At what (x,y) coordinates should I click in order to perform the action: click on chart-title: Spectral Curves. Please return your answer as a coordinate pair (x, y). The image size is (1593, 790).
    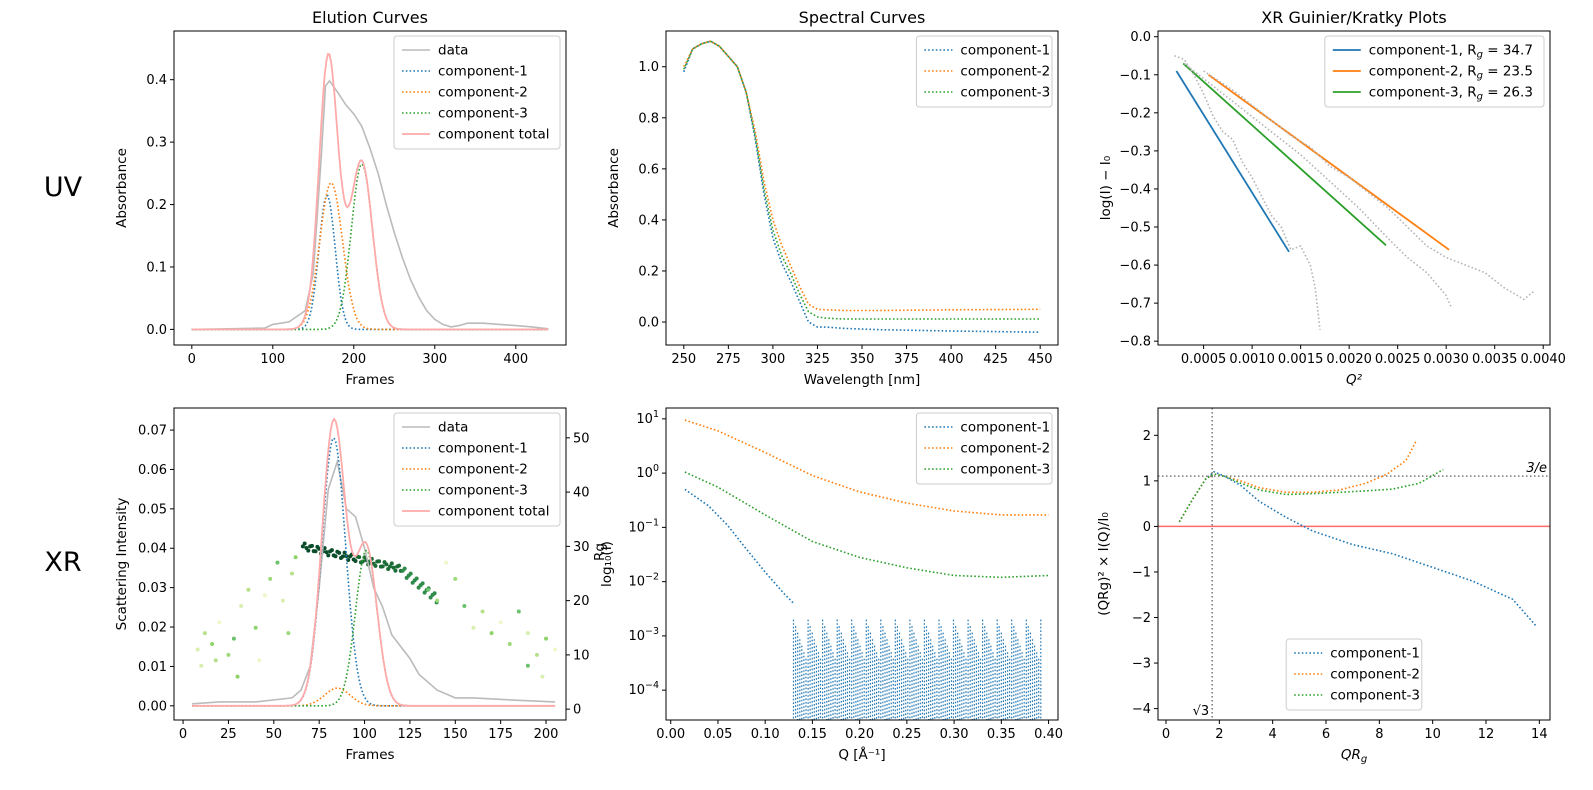
    Looking at the image, I should click on (862, 17).